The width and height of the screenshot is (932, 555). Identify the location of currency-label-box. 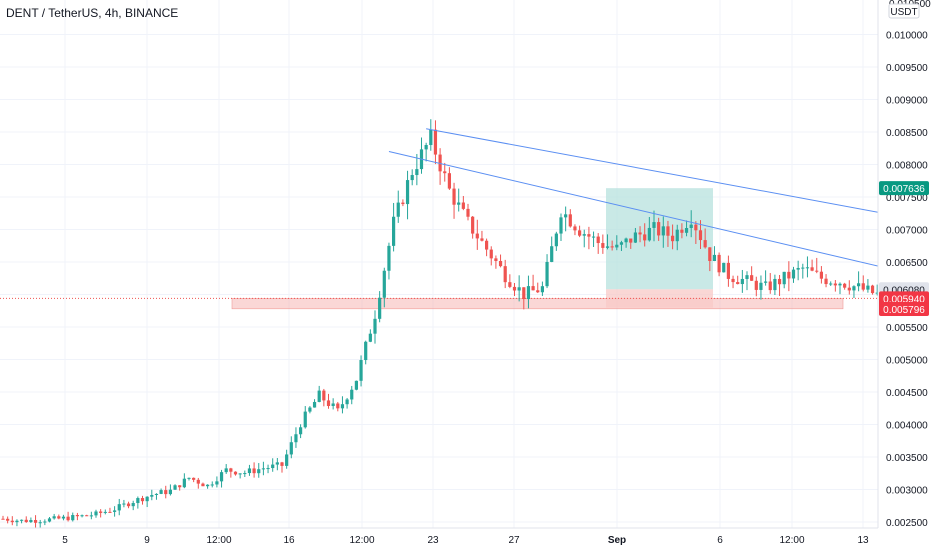
(904, 11).